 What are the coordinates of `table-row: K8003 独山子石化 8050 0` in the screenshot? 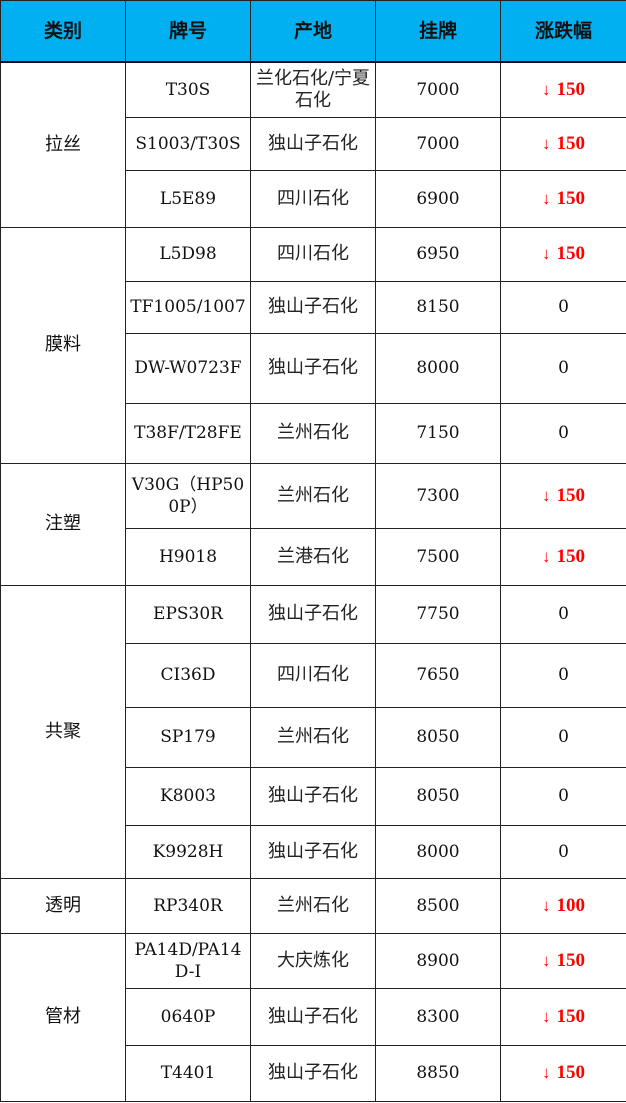 It's located at (313, 796).